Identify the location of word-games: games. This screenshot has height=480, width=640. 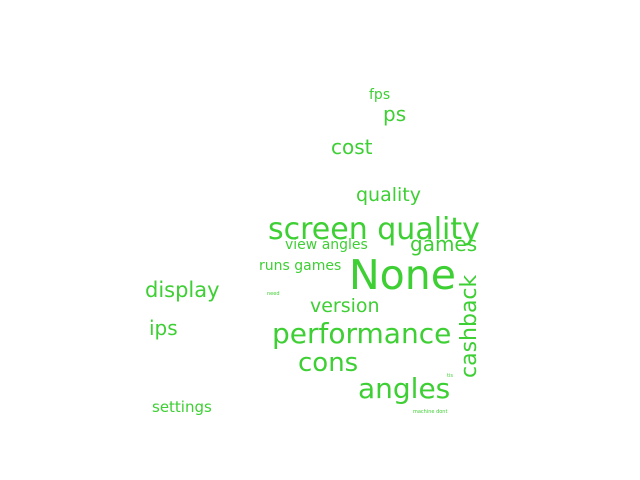
(444, 244).